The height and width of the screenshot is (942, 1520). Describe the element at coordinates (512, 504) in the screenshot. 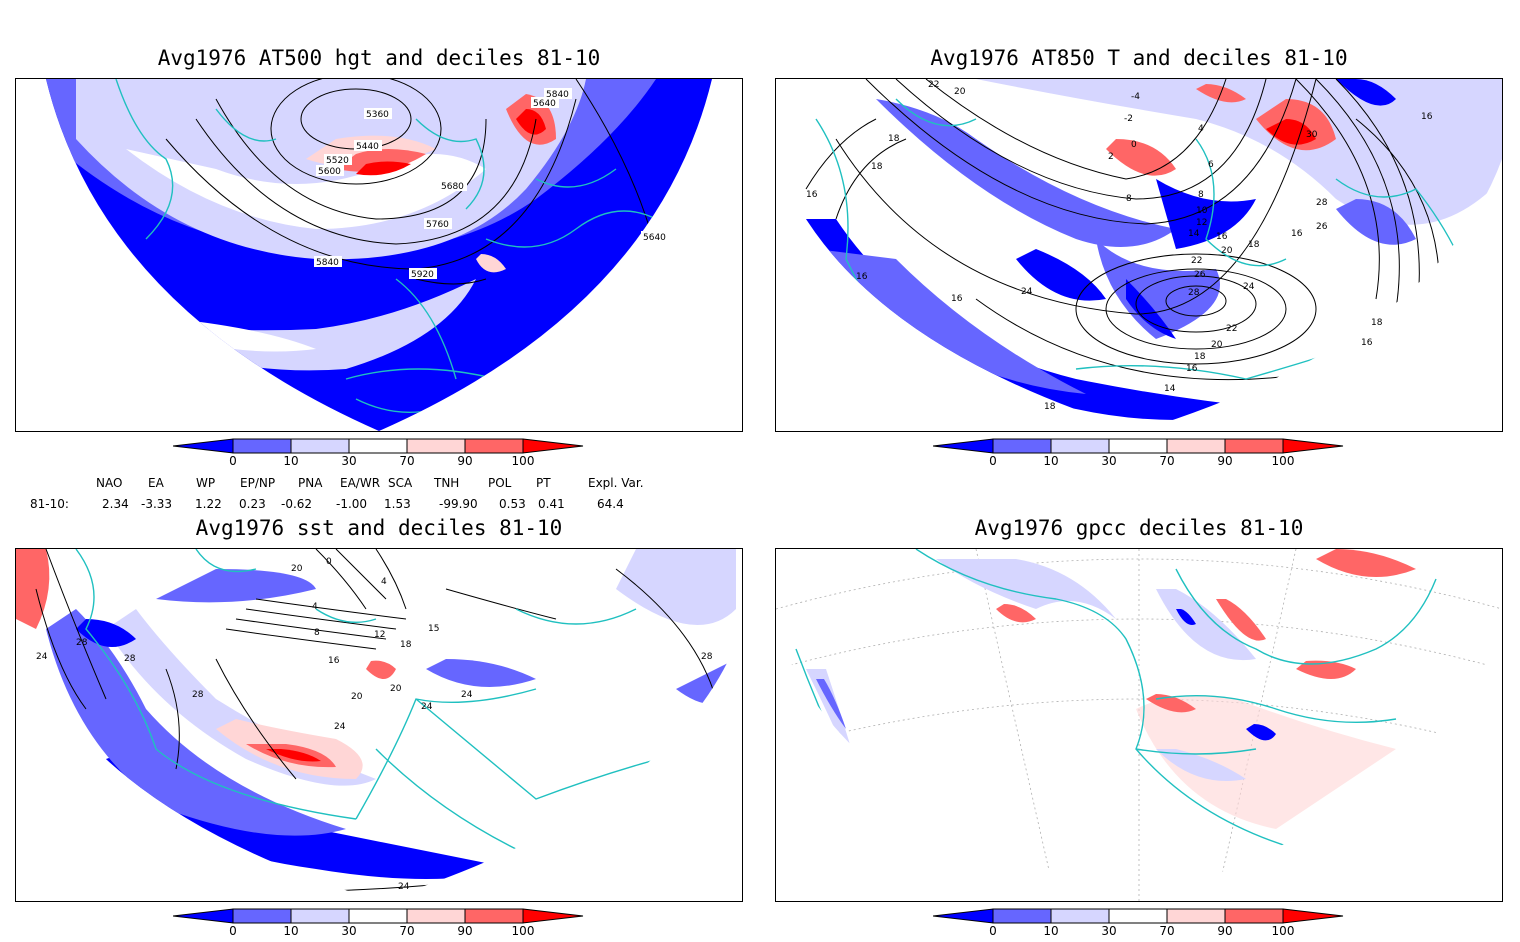

I see `index-value: 0.53` at that location.